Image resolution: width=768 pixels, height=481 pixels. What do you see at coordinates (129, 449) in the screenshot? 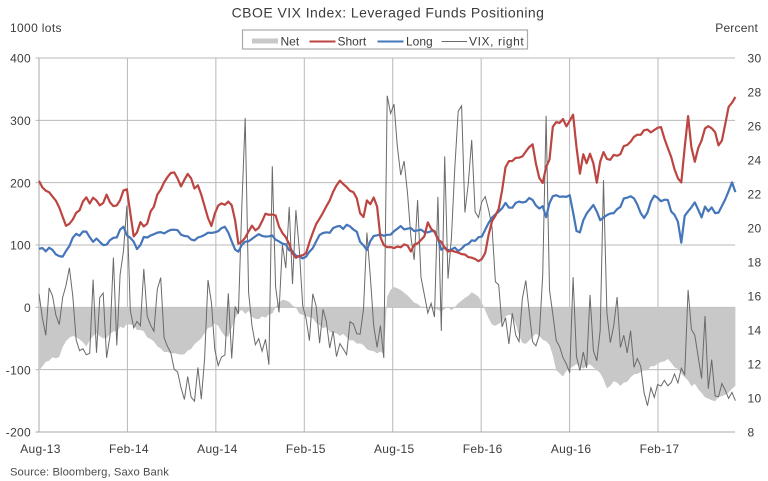
I see `svg-text: Feb-14` at bounding box center [129, 449].